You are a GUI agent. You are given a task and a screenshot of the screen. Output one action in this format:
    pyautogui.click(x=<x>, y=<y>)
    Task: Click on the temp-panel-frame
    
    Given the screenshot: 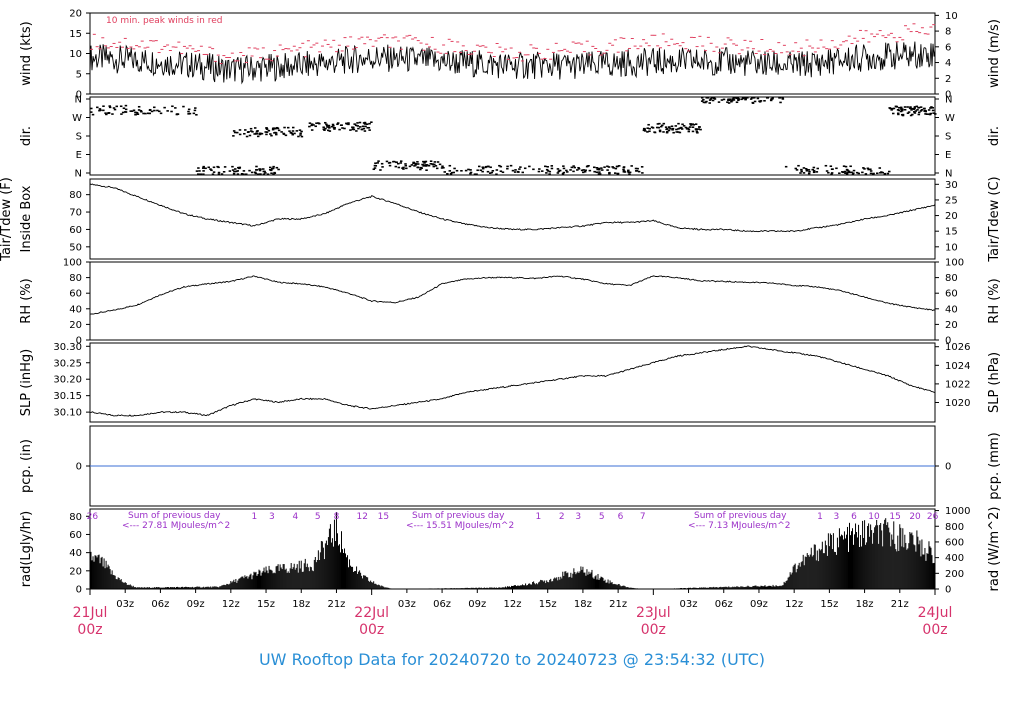 What is the action you would take?
    pyautogui.click(x=512, y=219)
    